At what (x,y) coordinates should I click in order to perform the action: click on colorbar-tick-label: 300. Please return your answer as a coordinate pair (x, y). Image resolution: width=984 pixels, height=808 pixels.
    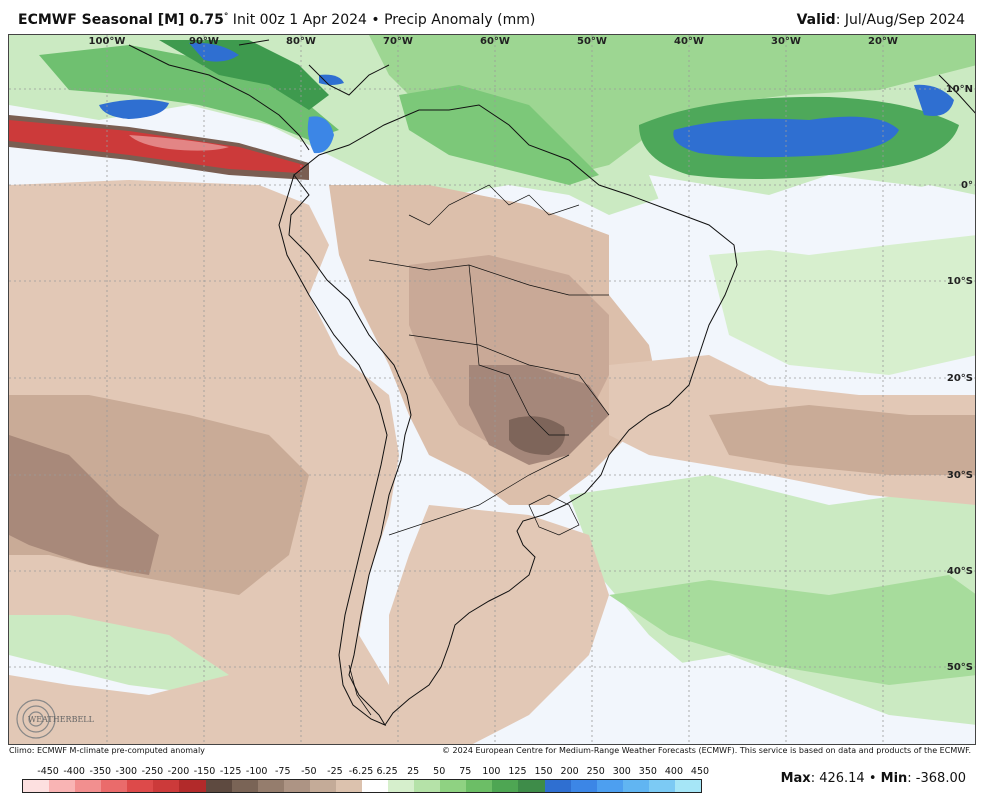
    Looking at the image, I should click on (621, 771).